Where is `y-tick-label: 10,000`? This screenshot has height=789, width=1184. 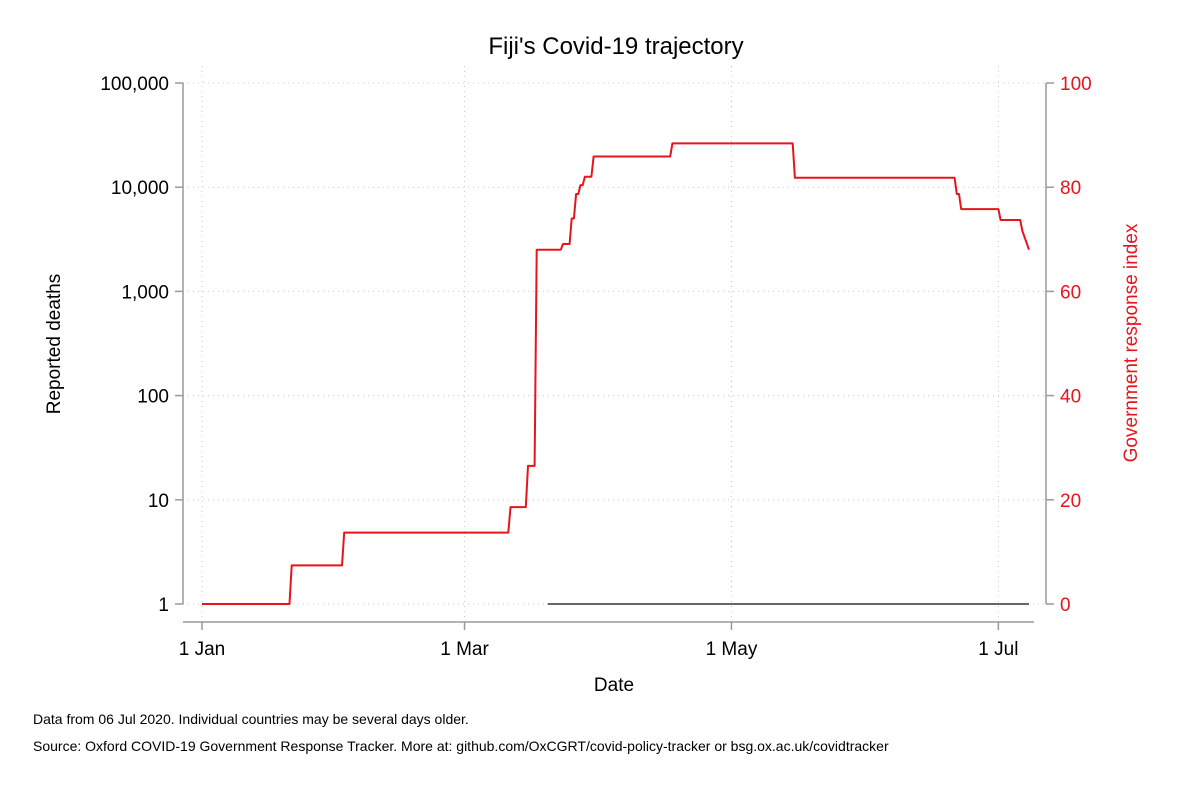
y-tick-label: 10,000 is located at coordinates (140, 188).